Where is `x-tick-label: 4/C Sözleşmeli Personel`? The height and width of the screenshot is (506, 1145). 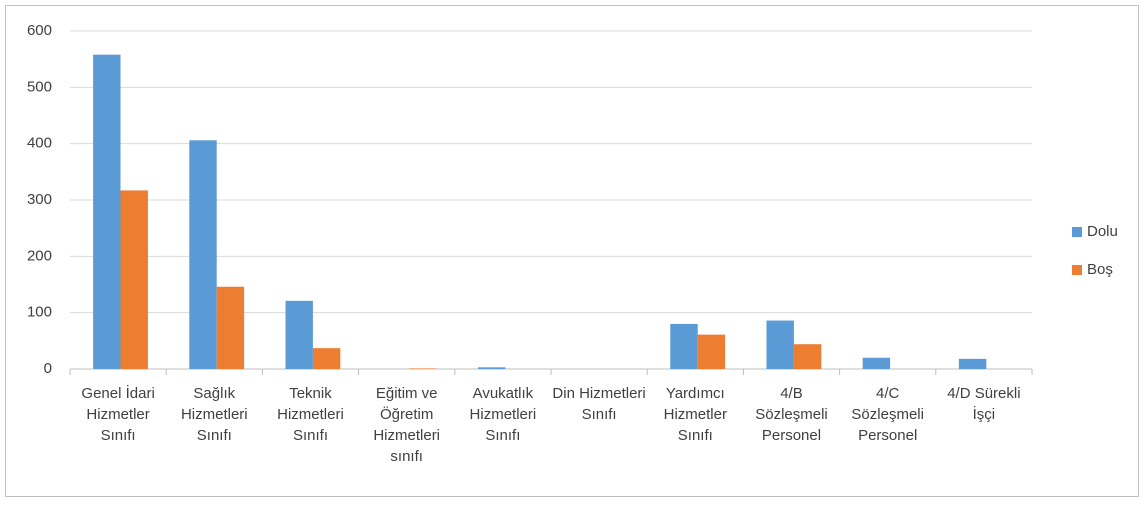 x-tick-label: 4/C Sözleşmeli Personel is located at coordinates (887, 414).